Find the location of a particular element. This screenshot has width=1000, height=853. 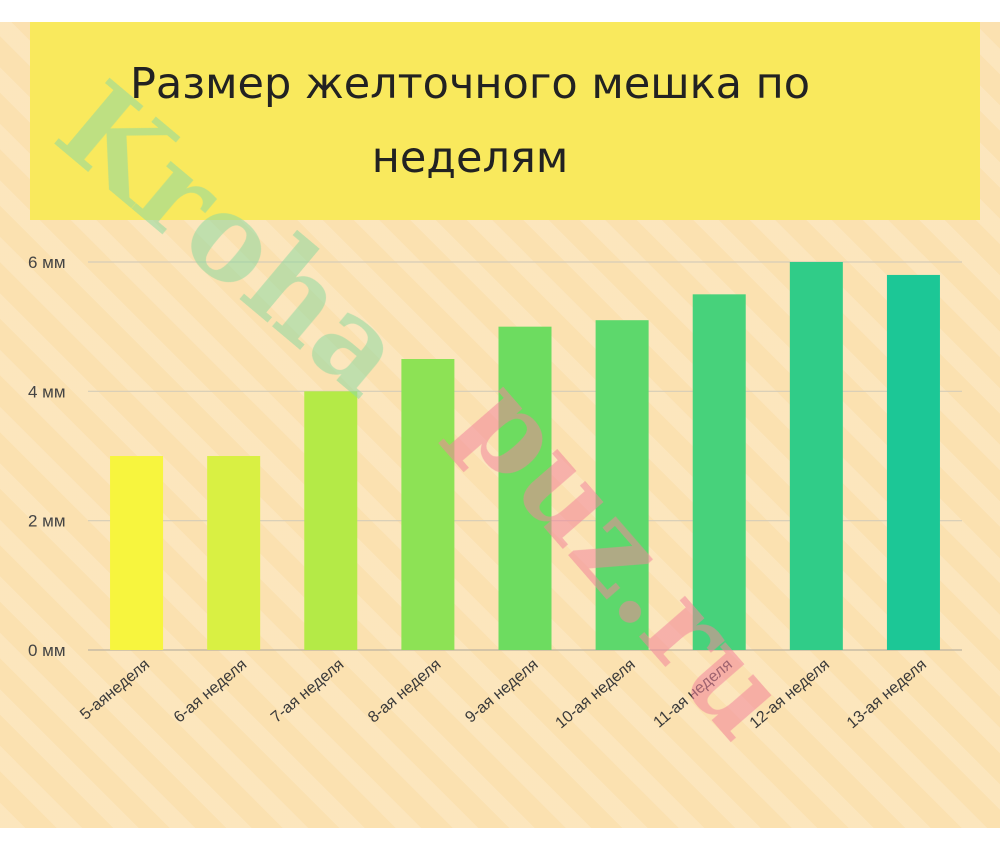

y-axis-ticks: 0 мм 2 мм 4 мм 6 мм is located at coordinates (47, 456).